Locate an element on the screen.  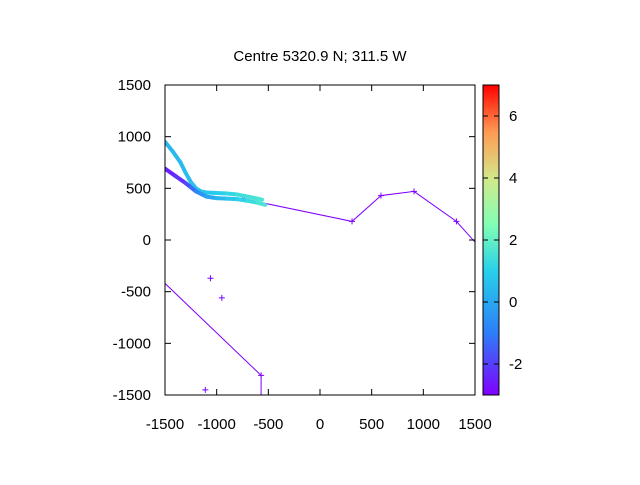
colorbar-tick-label: 6 is located at coordinates (513, 116).